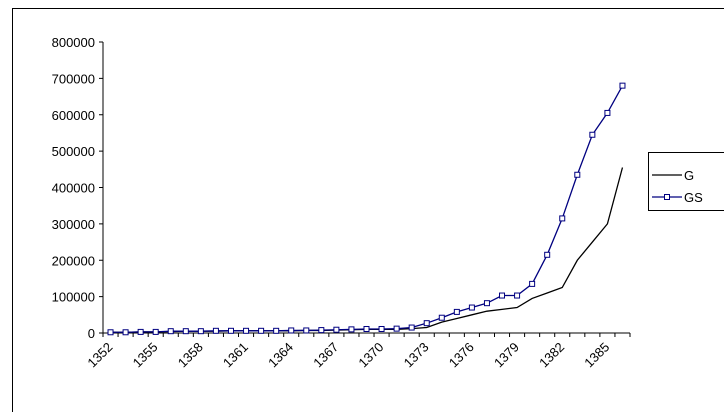  Describe the element at coordinates (506, 354) in the screenshot. I see `x-tick-label: 1379` at that location.